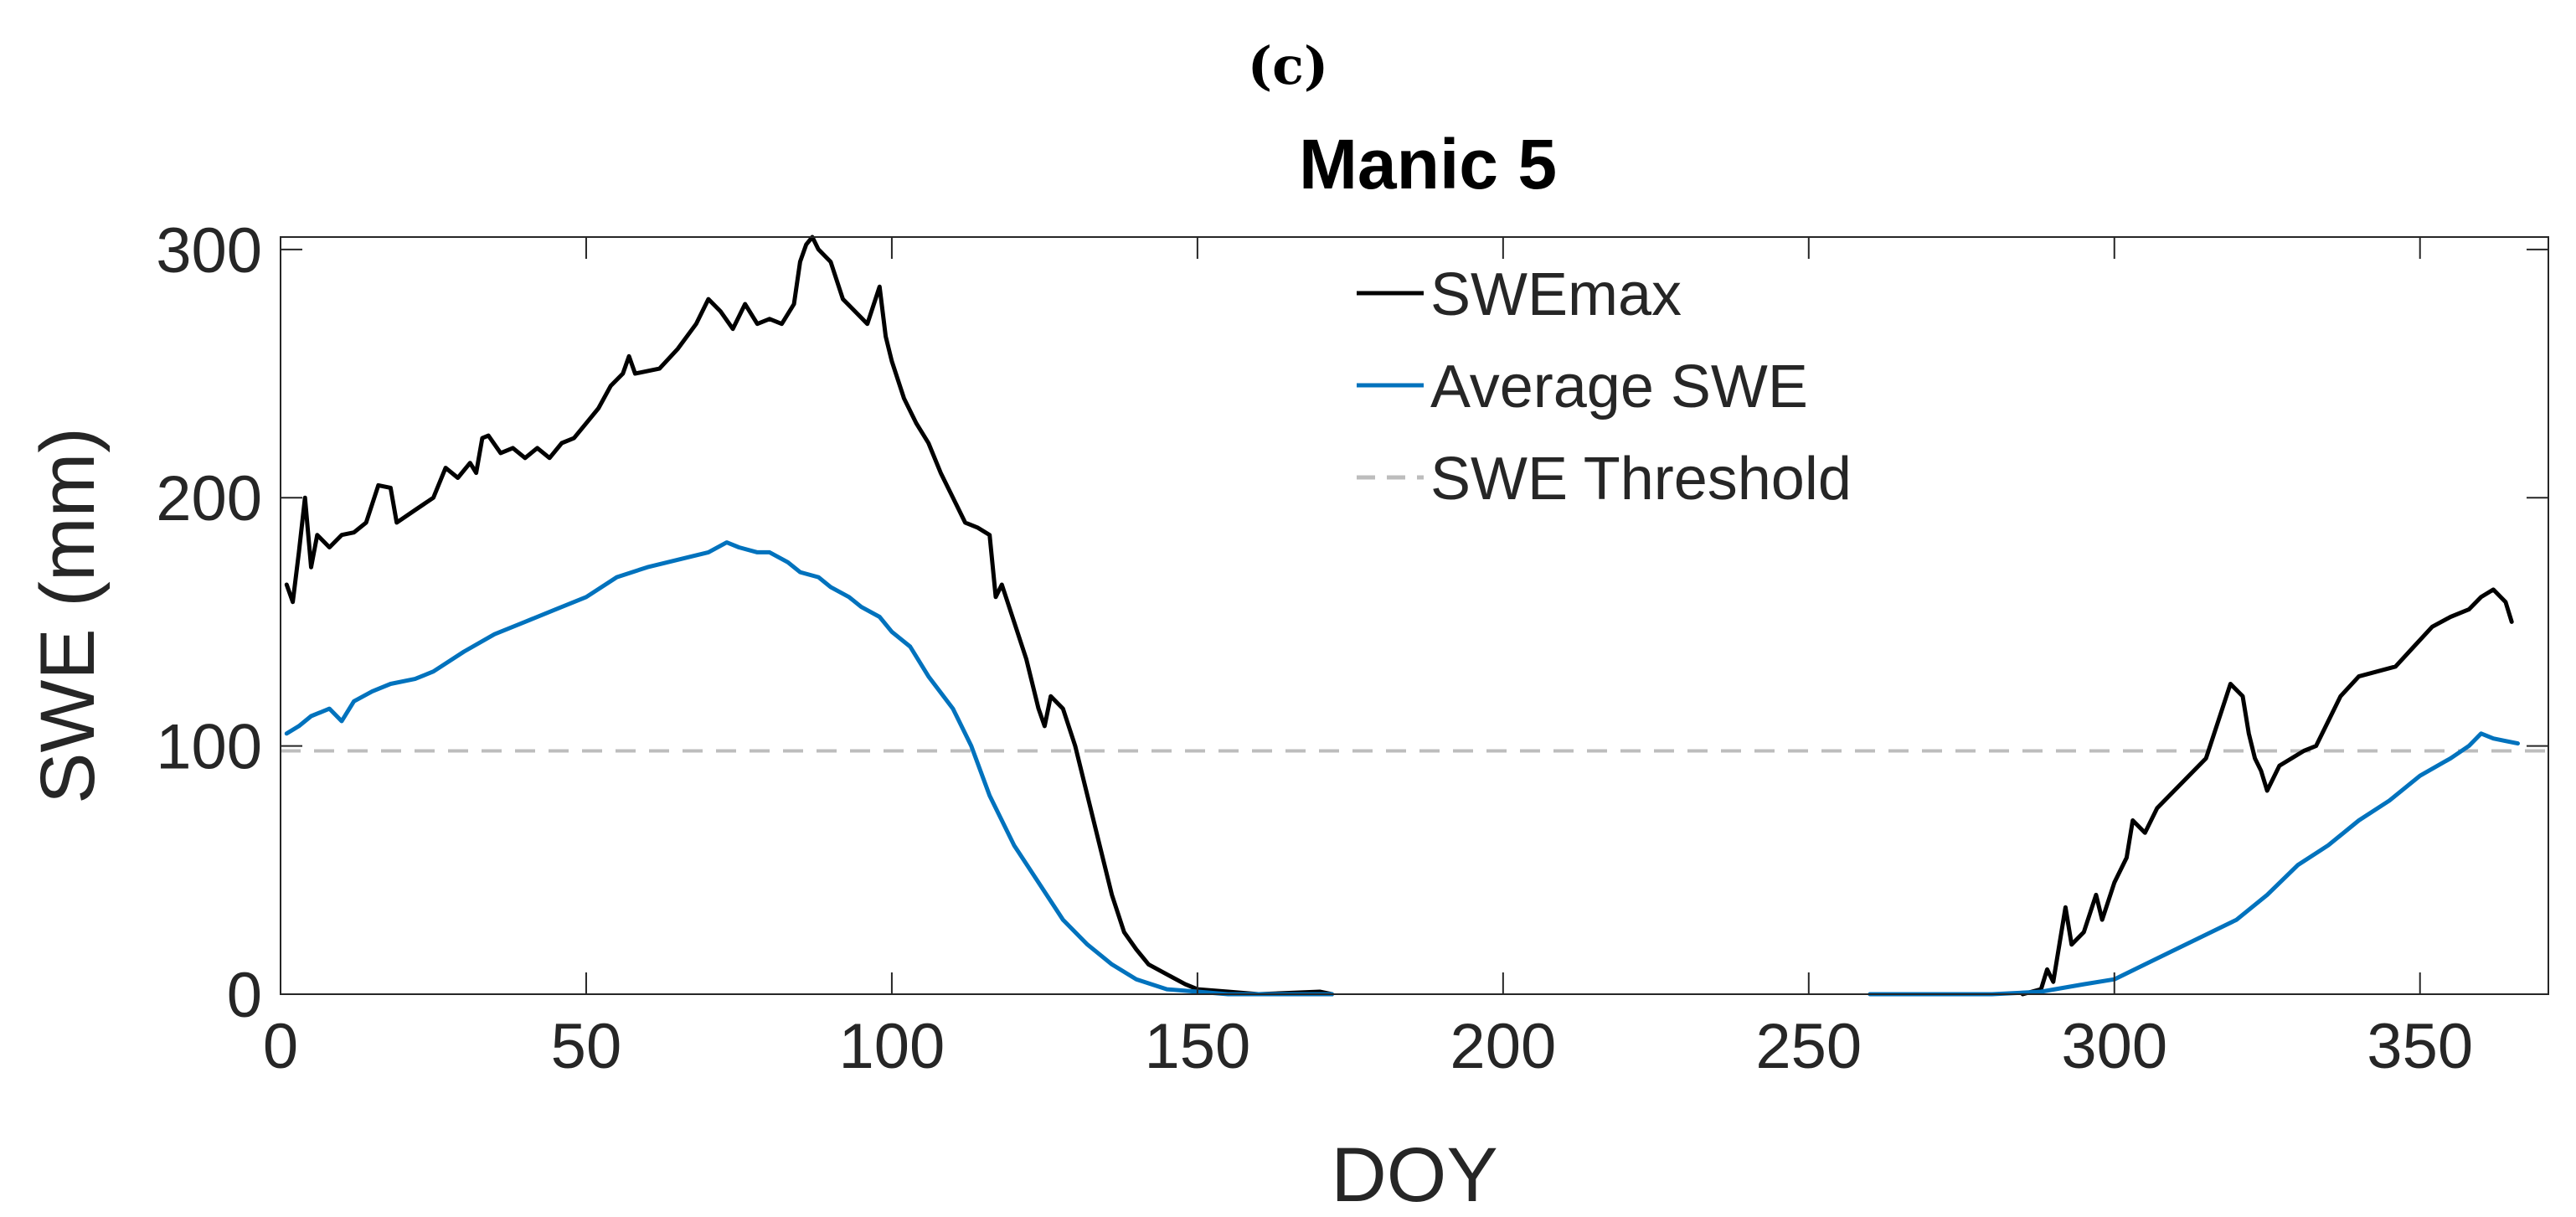  I want to click on x-tick-label: 150, so click(1197, 1046).